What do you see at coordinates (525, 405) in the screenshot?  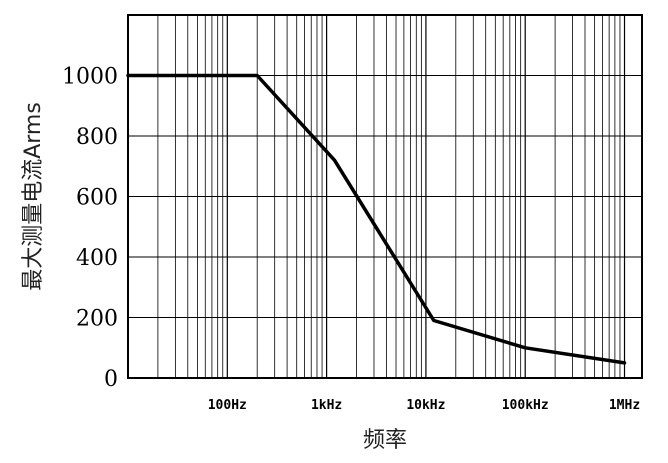 I see `x-tick-label: 100kHz` at bounding box center [525, 405].